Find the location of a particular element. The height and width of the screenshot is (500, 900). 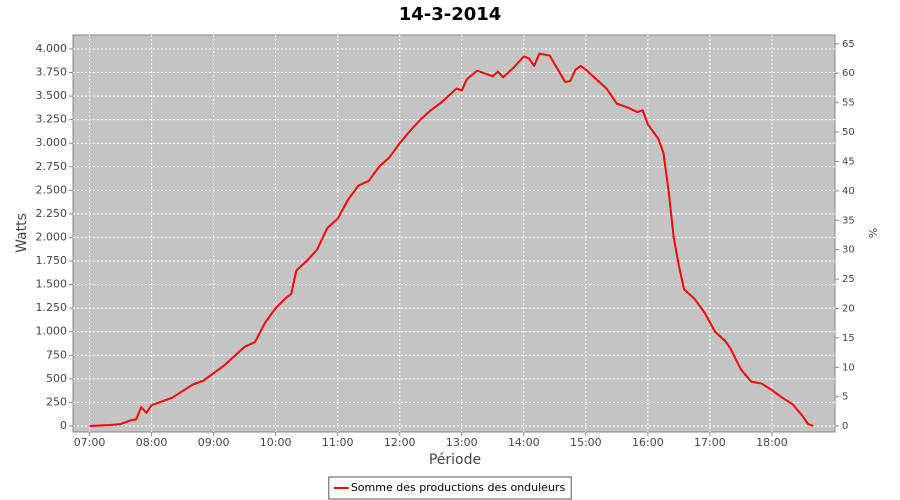

y2-axis-label: % is located at coordinates (872, 233).